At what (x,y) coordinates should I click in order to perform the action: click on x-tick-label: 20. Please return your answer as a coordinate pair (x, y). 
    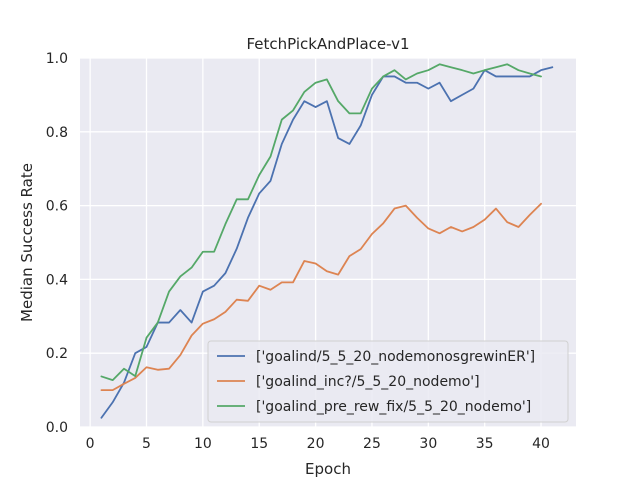
    Looking at the image, I should click on (316, 444).